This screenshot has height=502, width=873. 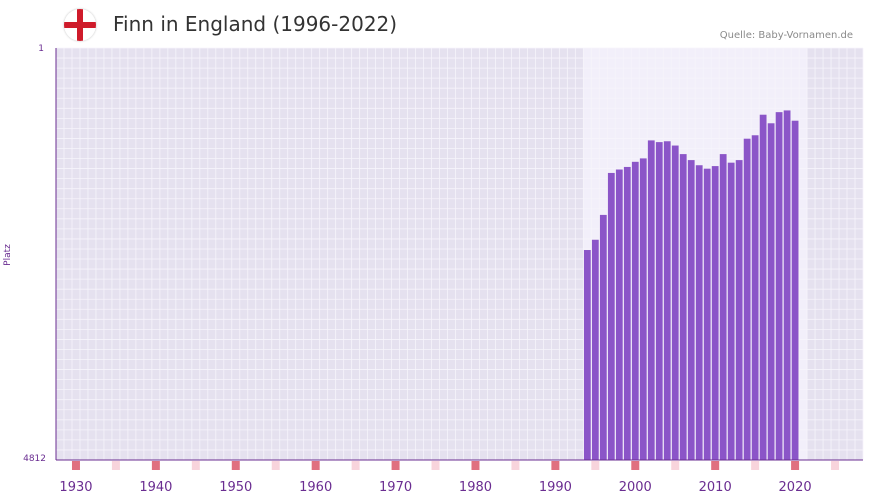 I want to click on source-label: Quelle: Baby-Vornamen.de, so click(x=786, y=35).